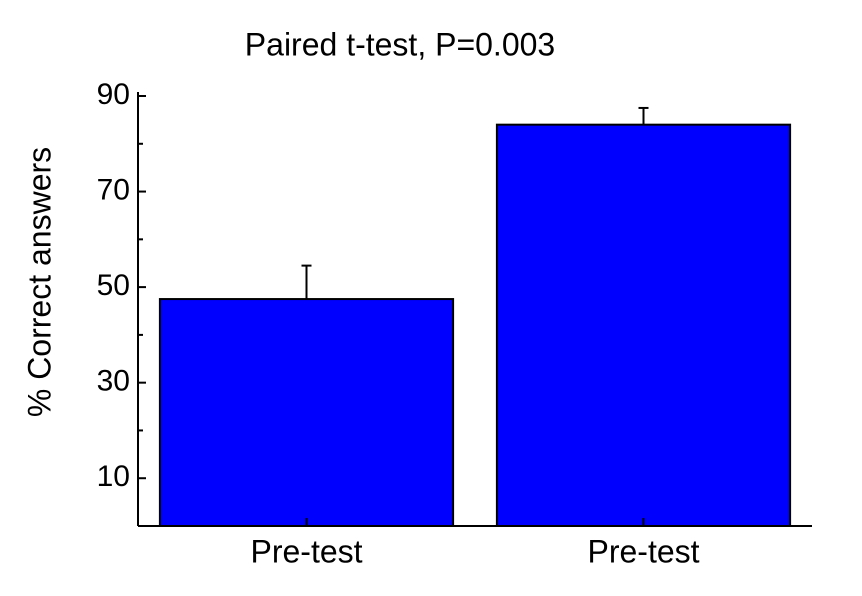  What do you see at coordinates (39, 282) in the screenshot?
I see `y-axis-label: % Correct answers` at bounding box center [39, 282].